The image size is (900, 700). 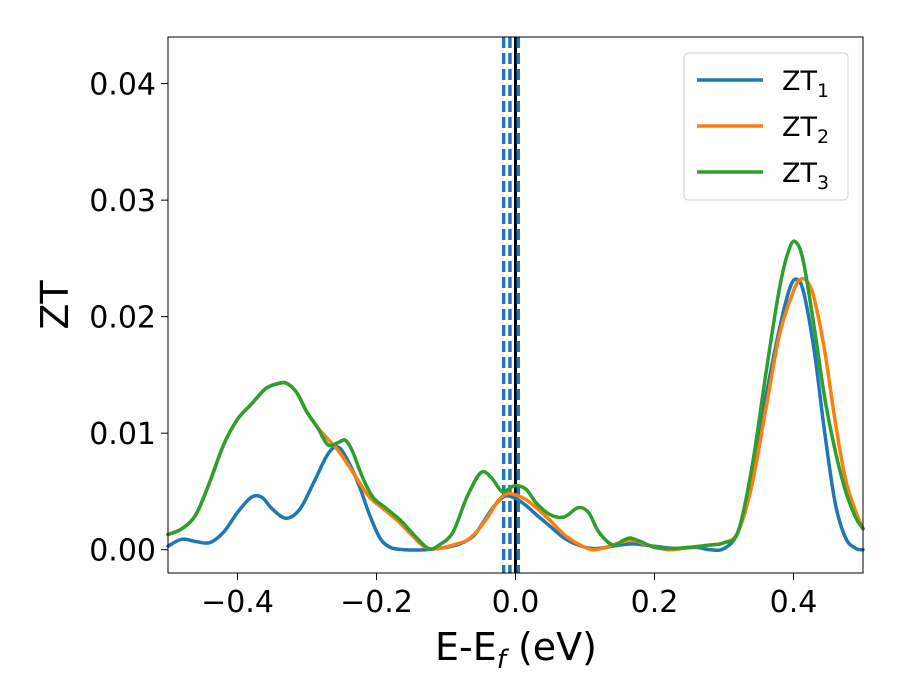 I want to click on y-tick-label: 0.04, so click(x=122, y=85).